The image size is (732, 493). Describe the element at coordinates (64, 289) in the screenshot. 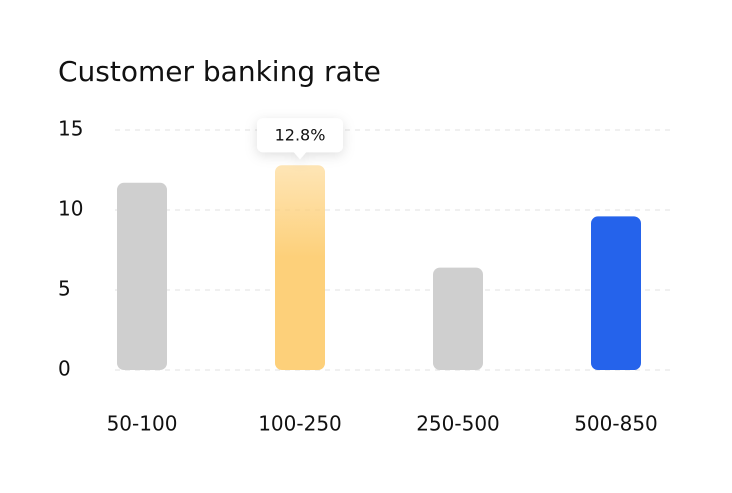

I see `y-tick-label: 5` at that location.